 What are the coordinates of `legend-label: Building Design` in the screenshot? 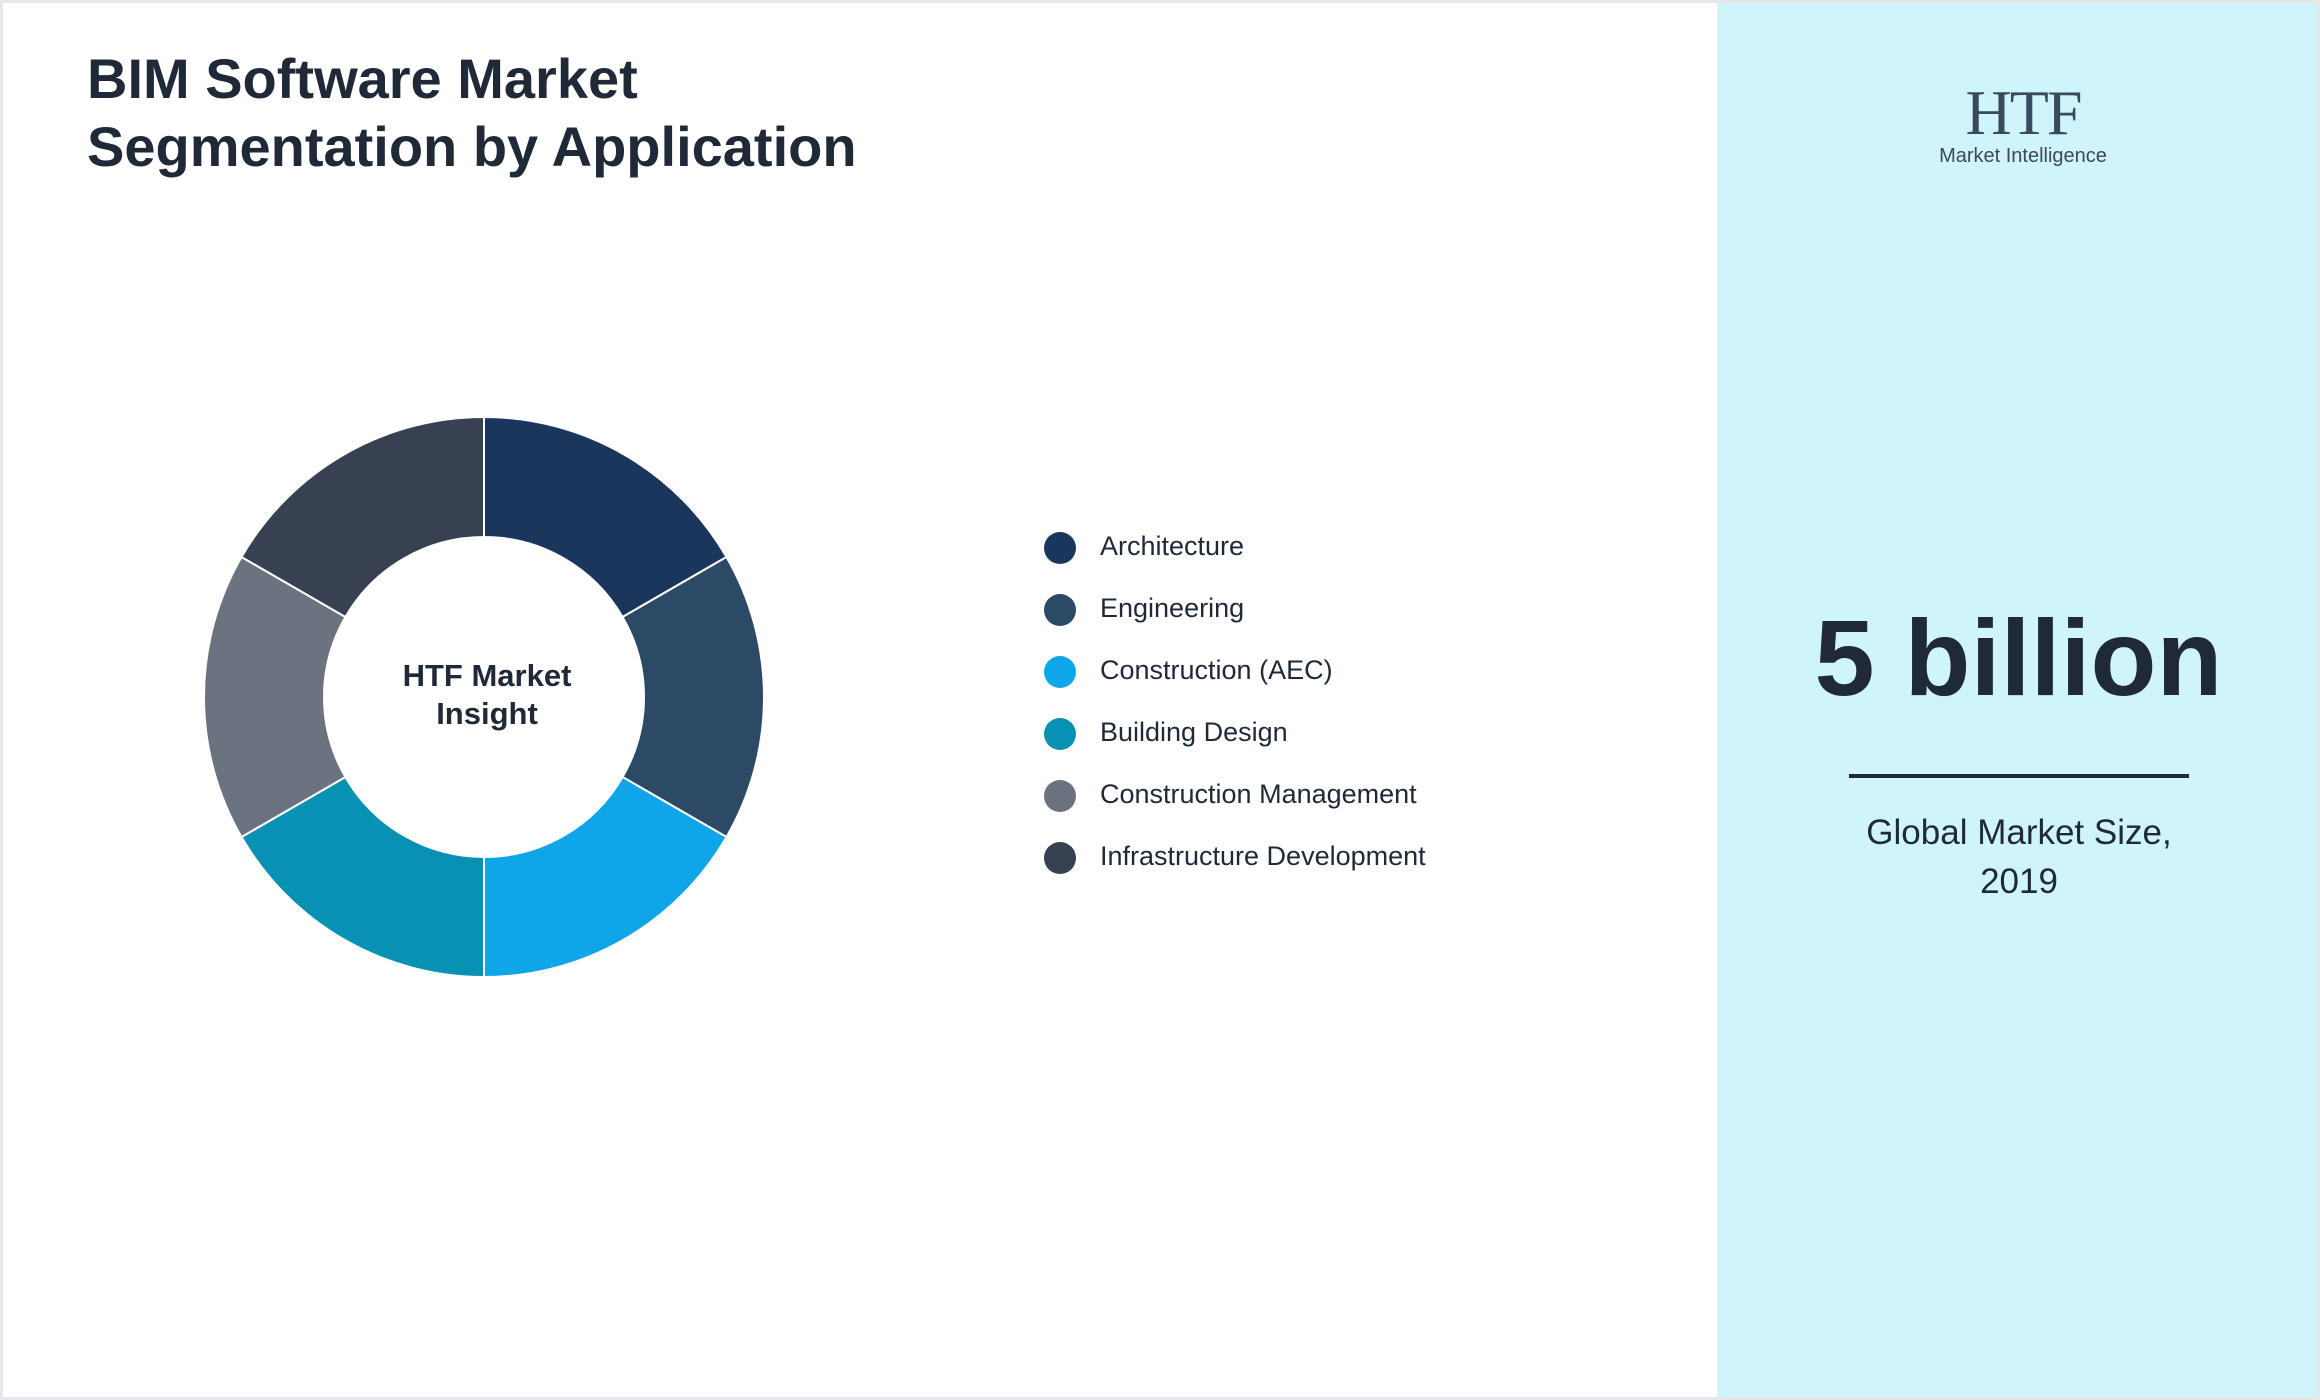 It's located at (1194, 732).